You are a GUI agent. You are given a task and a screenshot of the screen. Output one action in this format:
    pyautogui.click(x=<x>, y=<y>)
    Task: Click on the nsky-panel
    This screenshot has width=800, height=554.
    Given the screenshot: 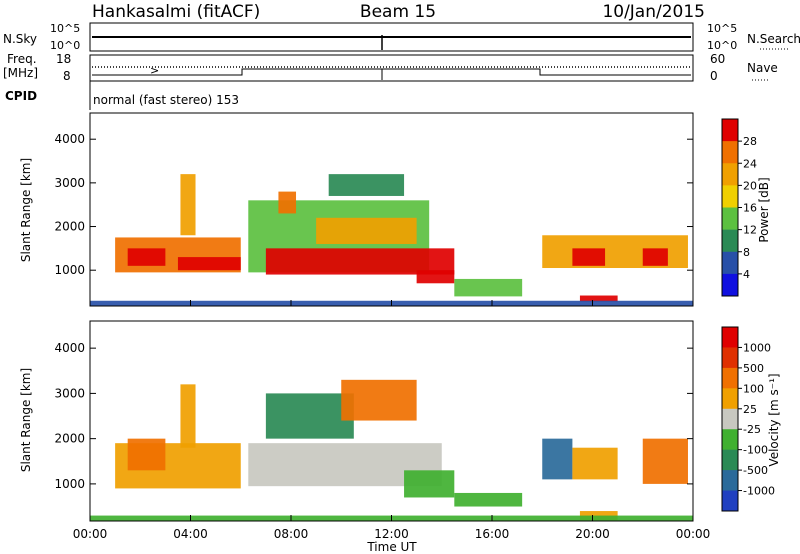 What is the action you would take?
    pyautogui.click(x=391, y=37)
    